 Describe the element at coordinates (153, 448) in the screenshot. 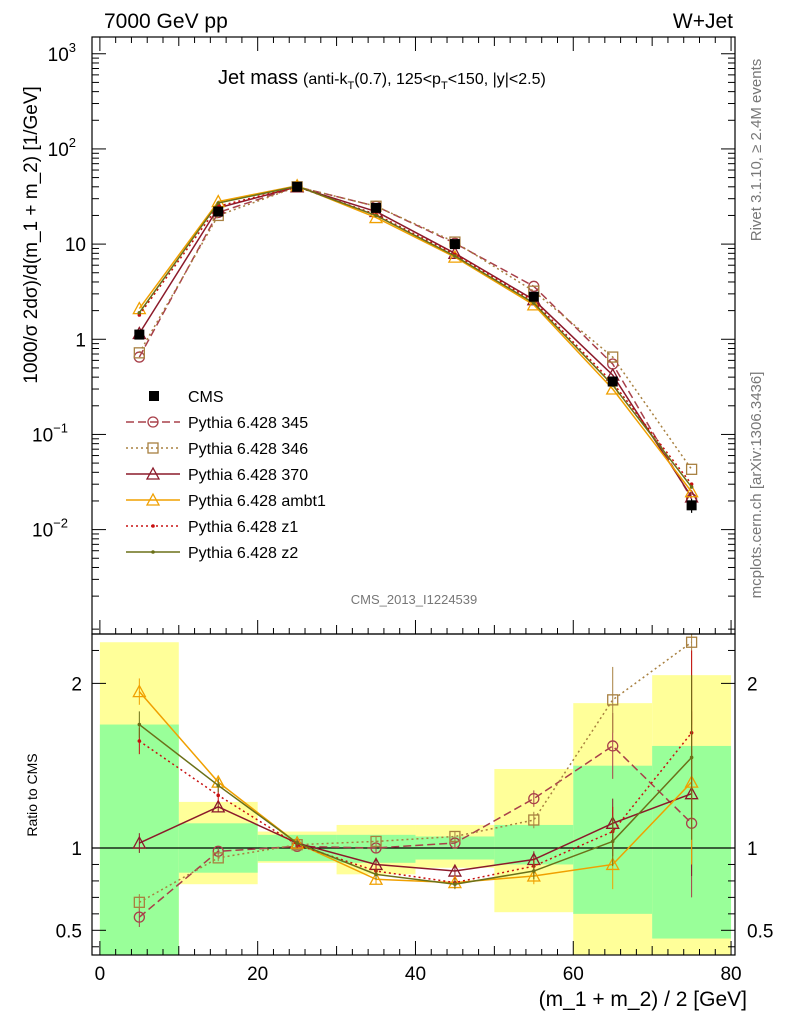

I see `legend-marker-p346` at that location.